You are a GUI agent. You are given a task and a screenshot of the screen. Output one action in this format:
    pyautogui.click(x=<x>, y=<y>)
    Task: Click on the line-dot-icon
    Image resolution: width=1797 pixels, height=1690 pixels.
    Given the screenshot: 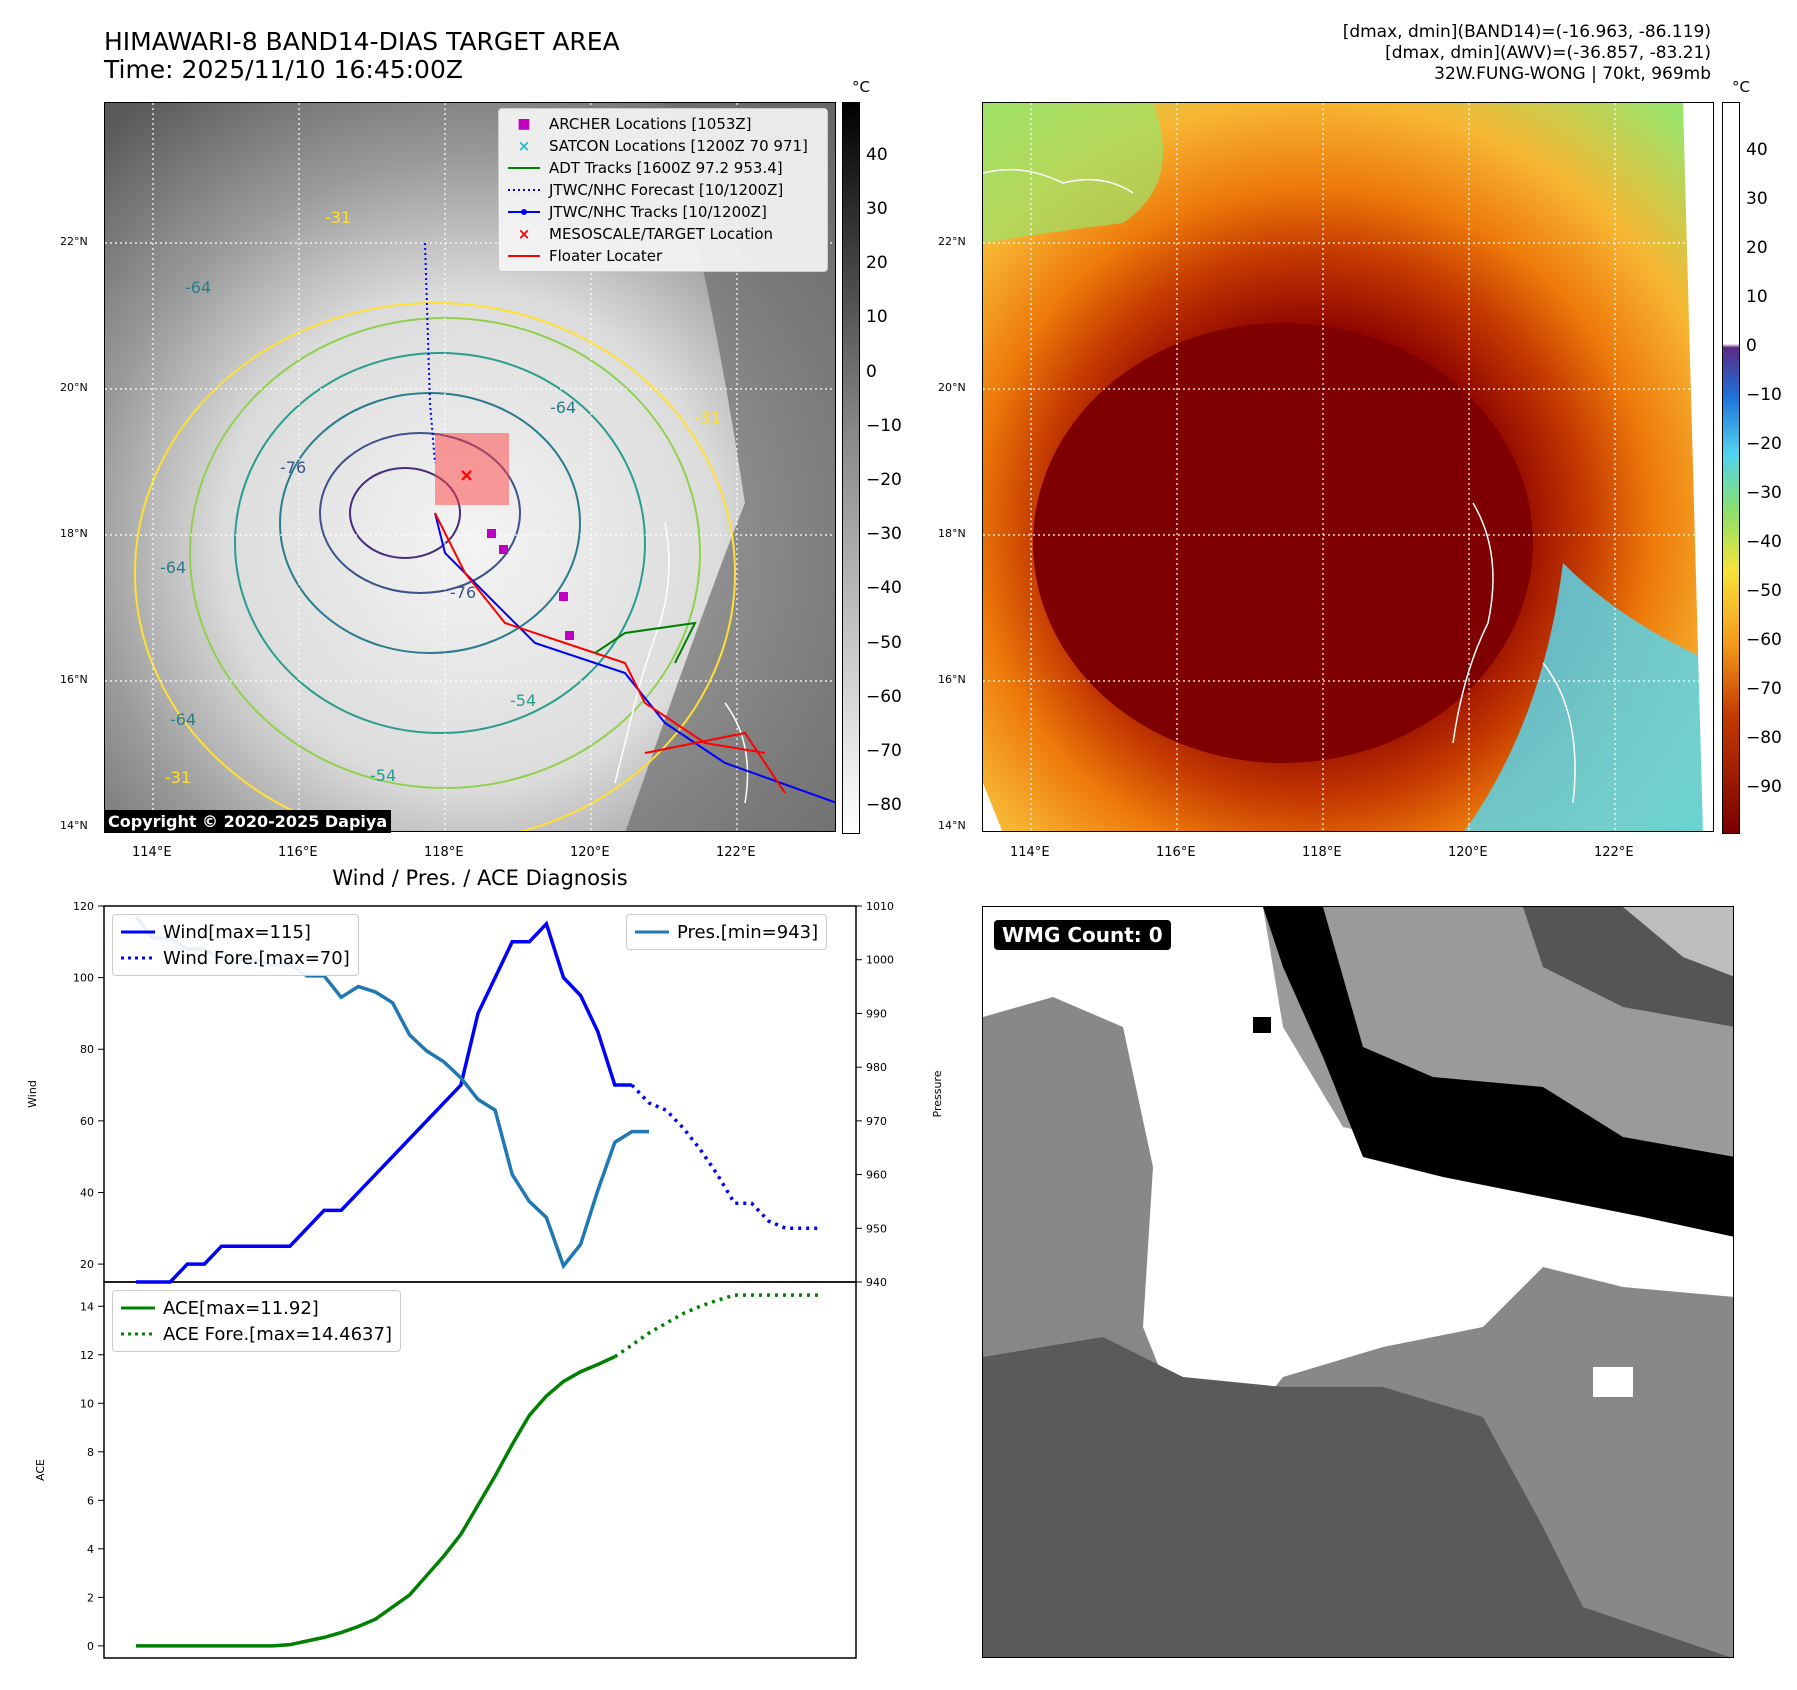 What is the action you would take?
    pyautogui.click(x=524, y=212)
    